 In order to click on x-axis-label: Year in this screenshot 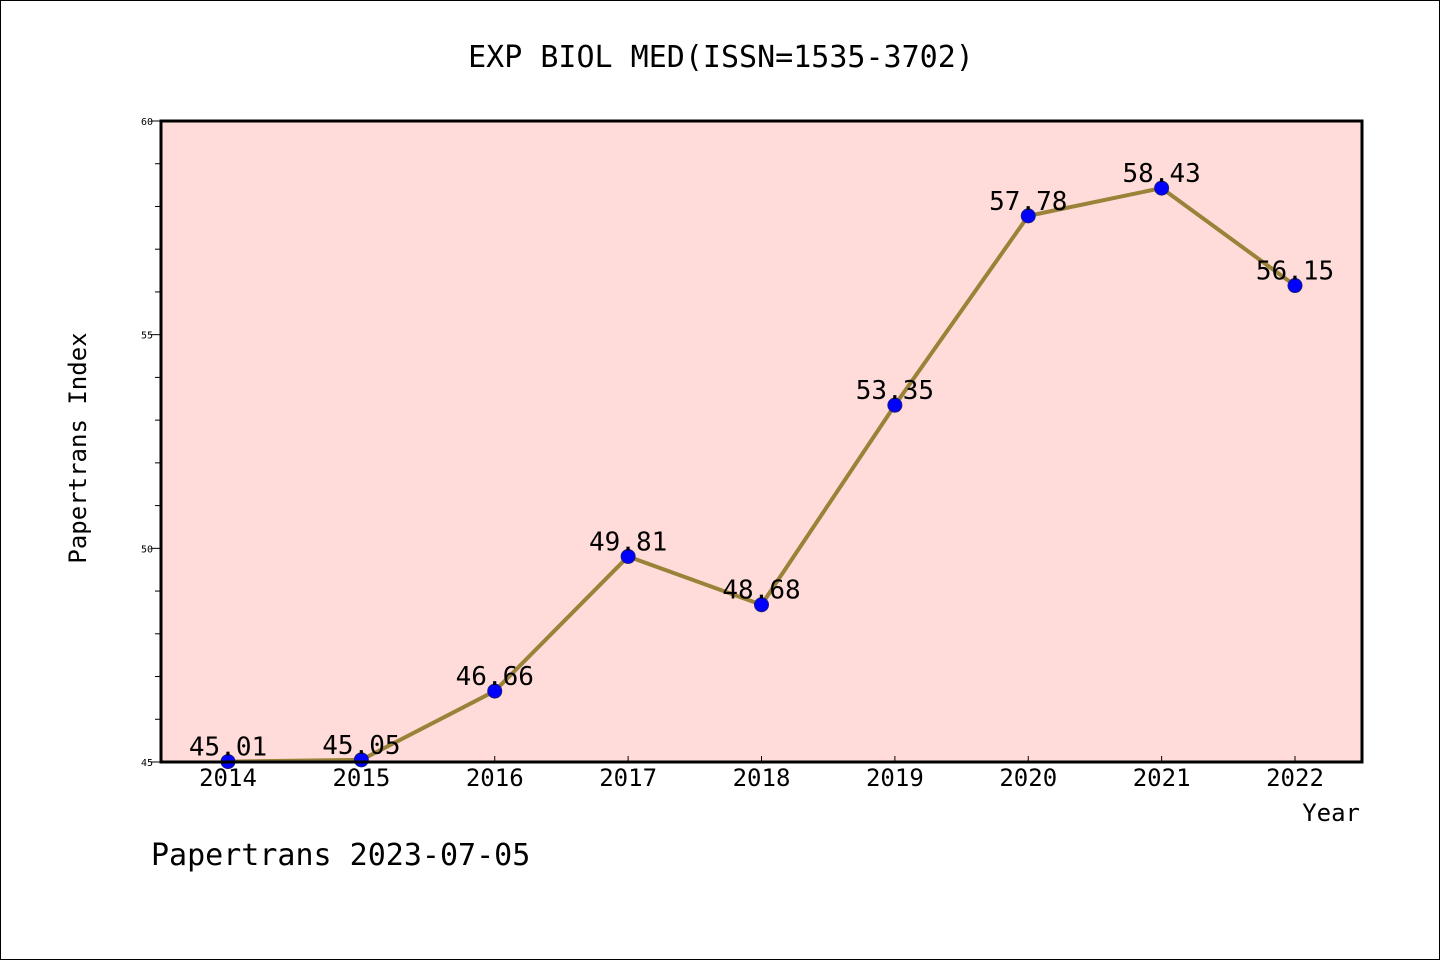, I will do `click(1331, 813)`.